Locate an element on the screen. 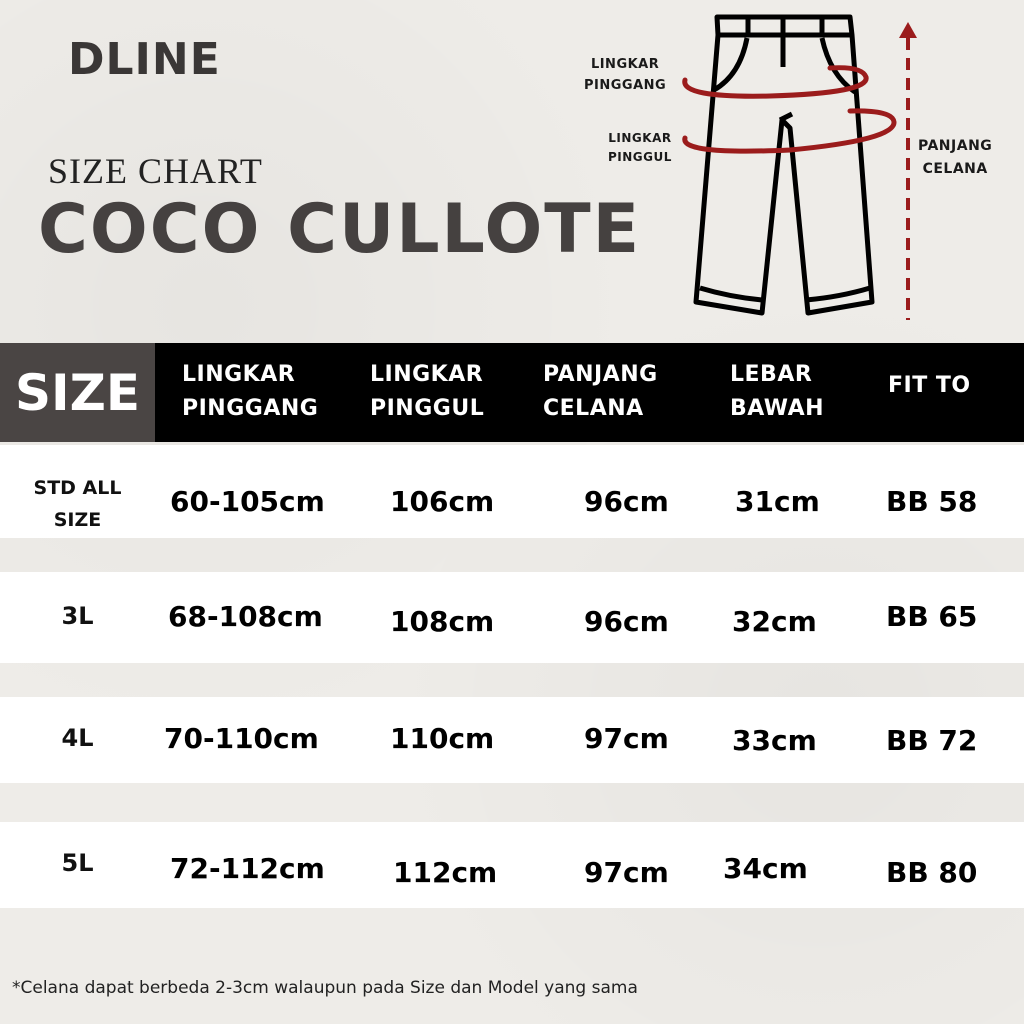 The height and width of the screenshot is (1024, 1024). size-cell: STD ALL SIZE is located at coordinates (77, 504).